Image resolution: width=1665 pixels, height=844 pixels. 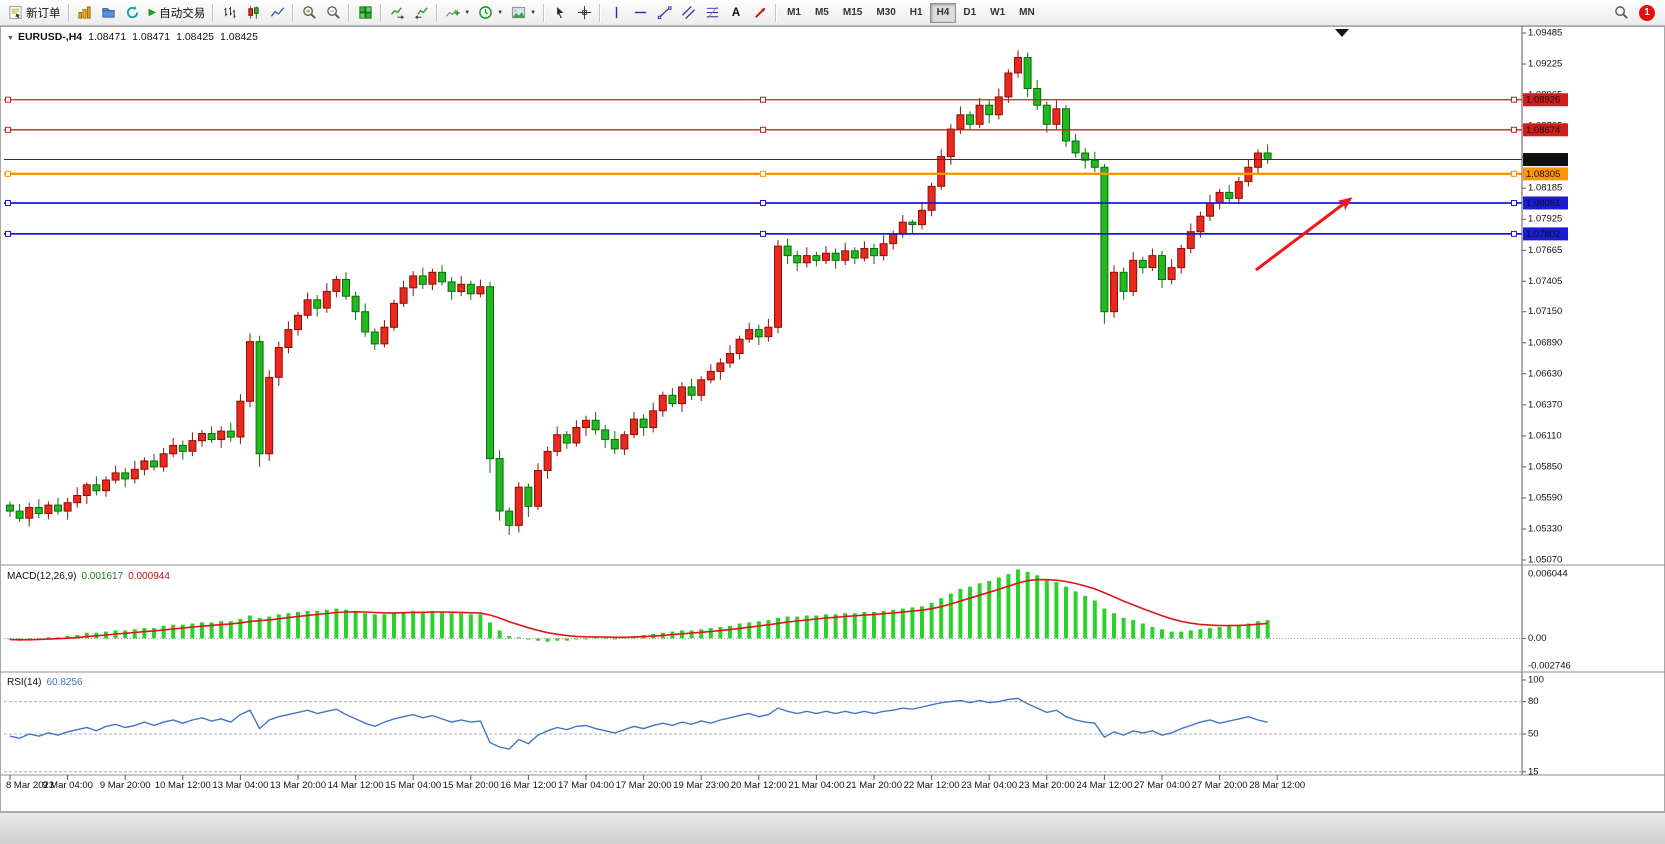 I want to click on auto-scroll-button, so click(x=397, y=13).